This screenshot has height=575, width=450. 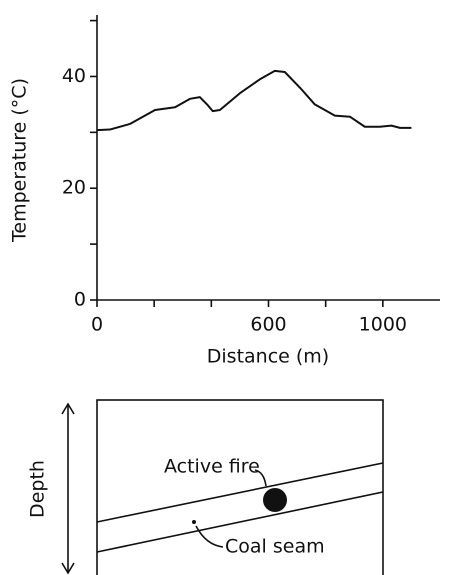 What do you see at coordinates (275, 500) in the screenshot?
I see `fire-blob` at bounding box center [275, 500].